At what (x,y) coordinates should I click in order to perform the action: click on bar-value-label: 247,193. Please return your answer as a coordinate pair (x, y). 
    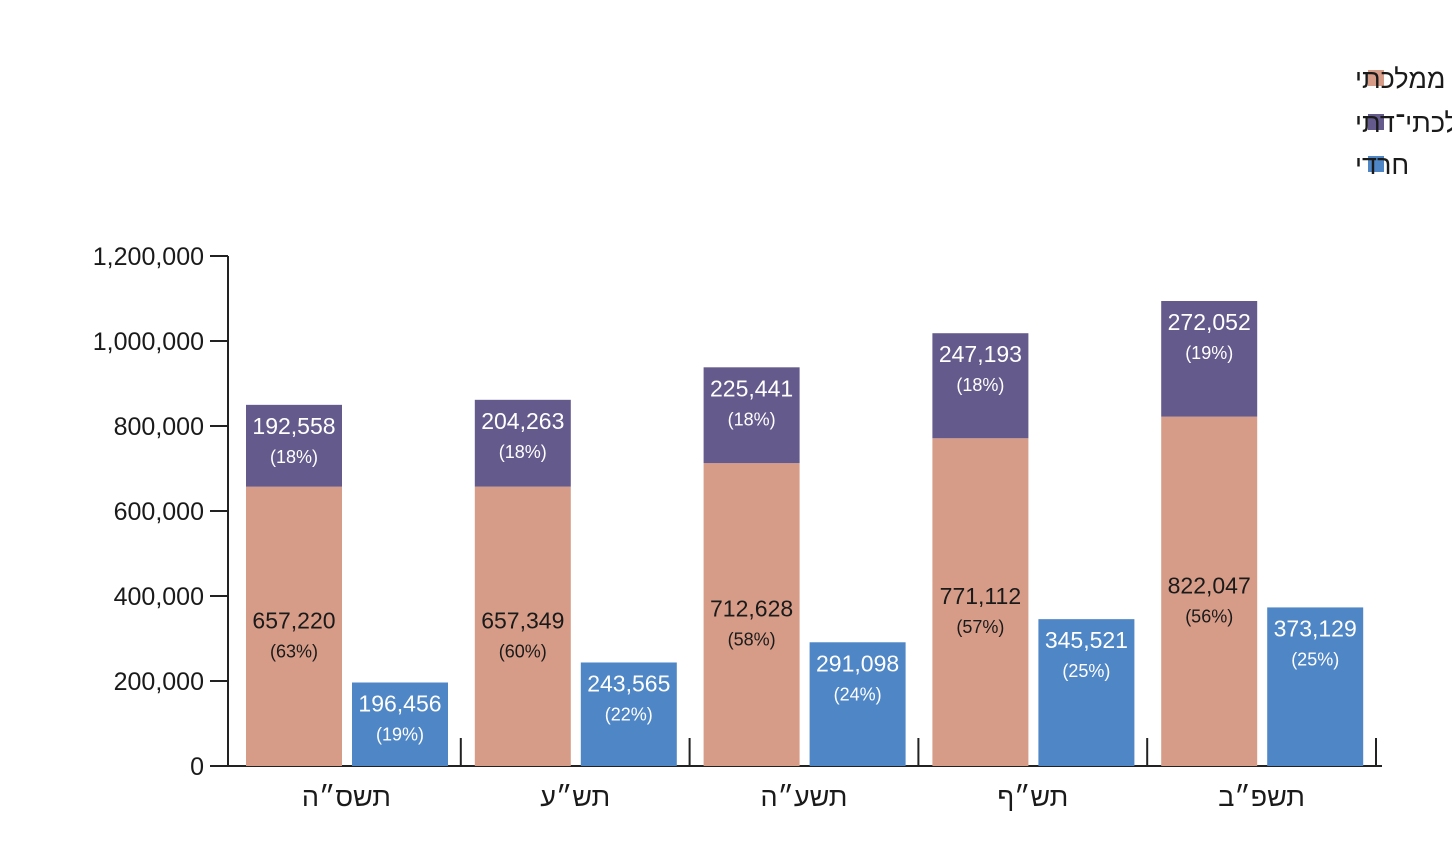
    Looking at the image, I should click on (980, 354).